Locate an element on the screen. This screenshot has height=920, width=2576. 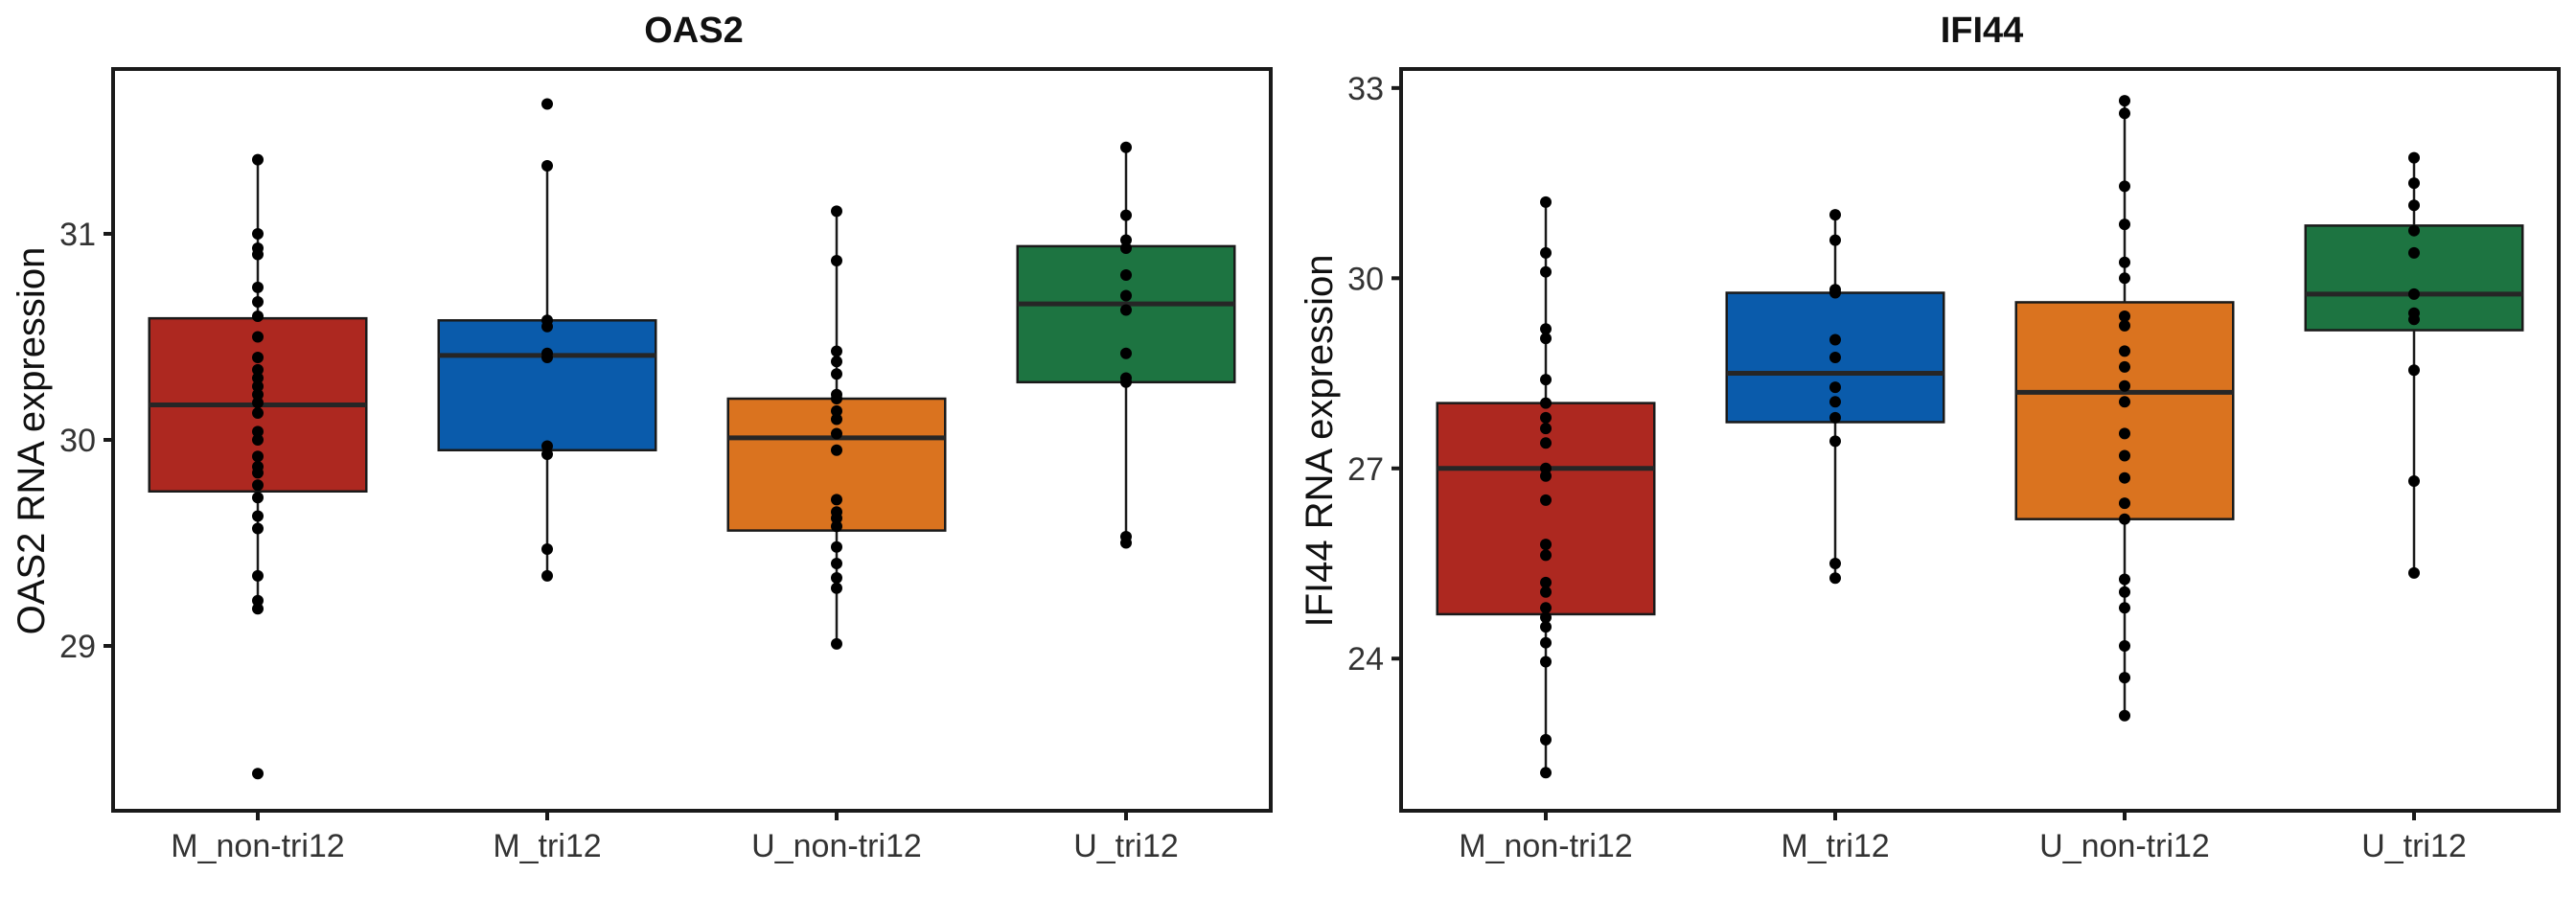
oas2-x-tick-label: U_non-tri12 is located at coordinates (836, 846).